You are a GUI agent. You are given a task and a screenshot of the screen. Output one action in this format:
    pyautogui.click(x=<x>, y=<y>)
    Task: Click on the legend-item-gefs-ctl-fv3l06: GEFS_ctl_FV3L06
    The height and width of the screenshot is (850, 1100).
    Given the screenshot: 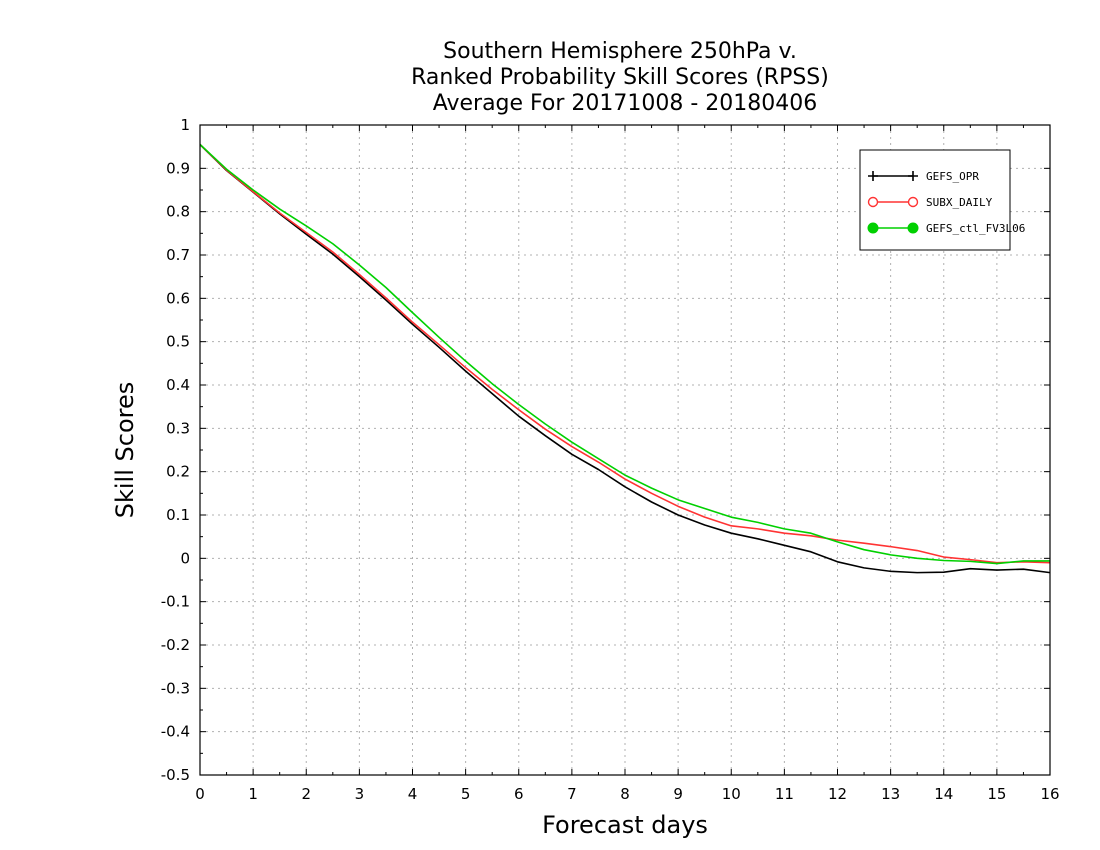 What is the action you would take?
    pyautogui.click(x=946, y=228)
    